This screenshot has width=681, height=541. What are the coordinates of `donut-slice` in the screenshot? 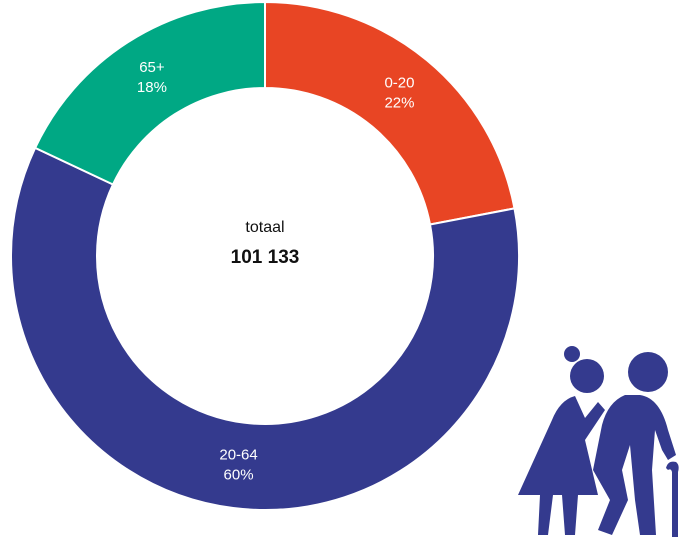 It's located at (149, 93).